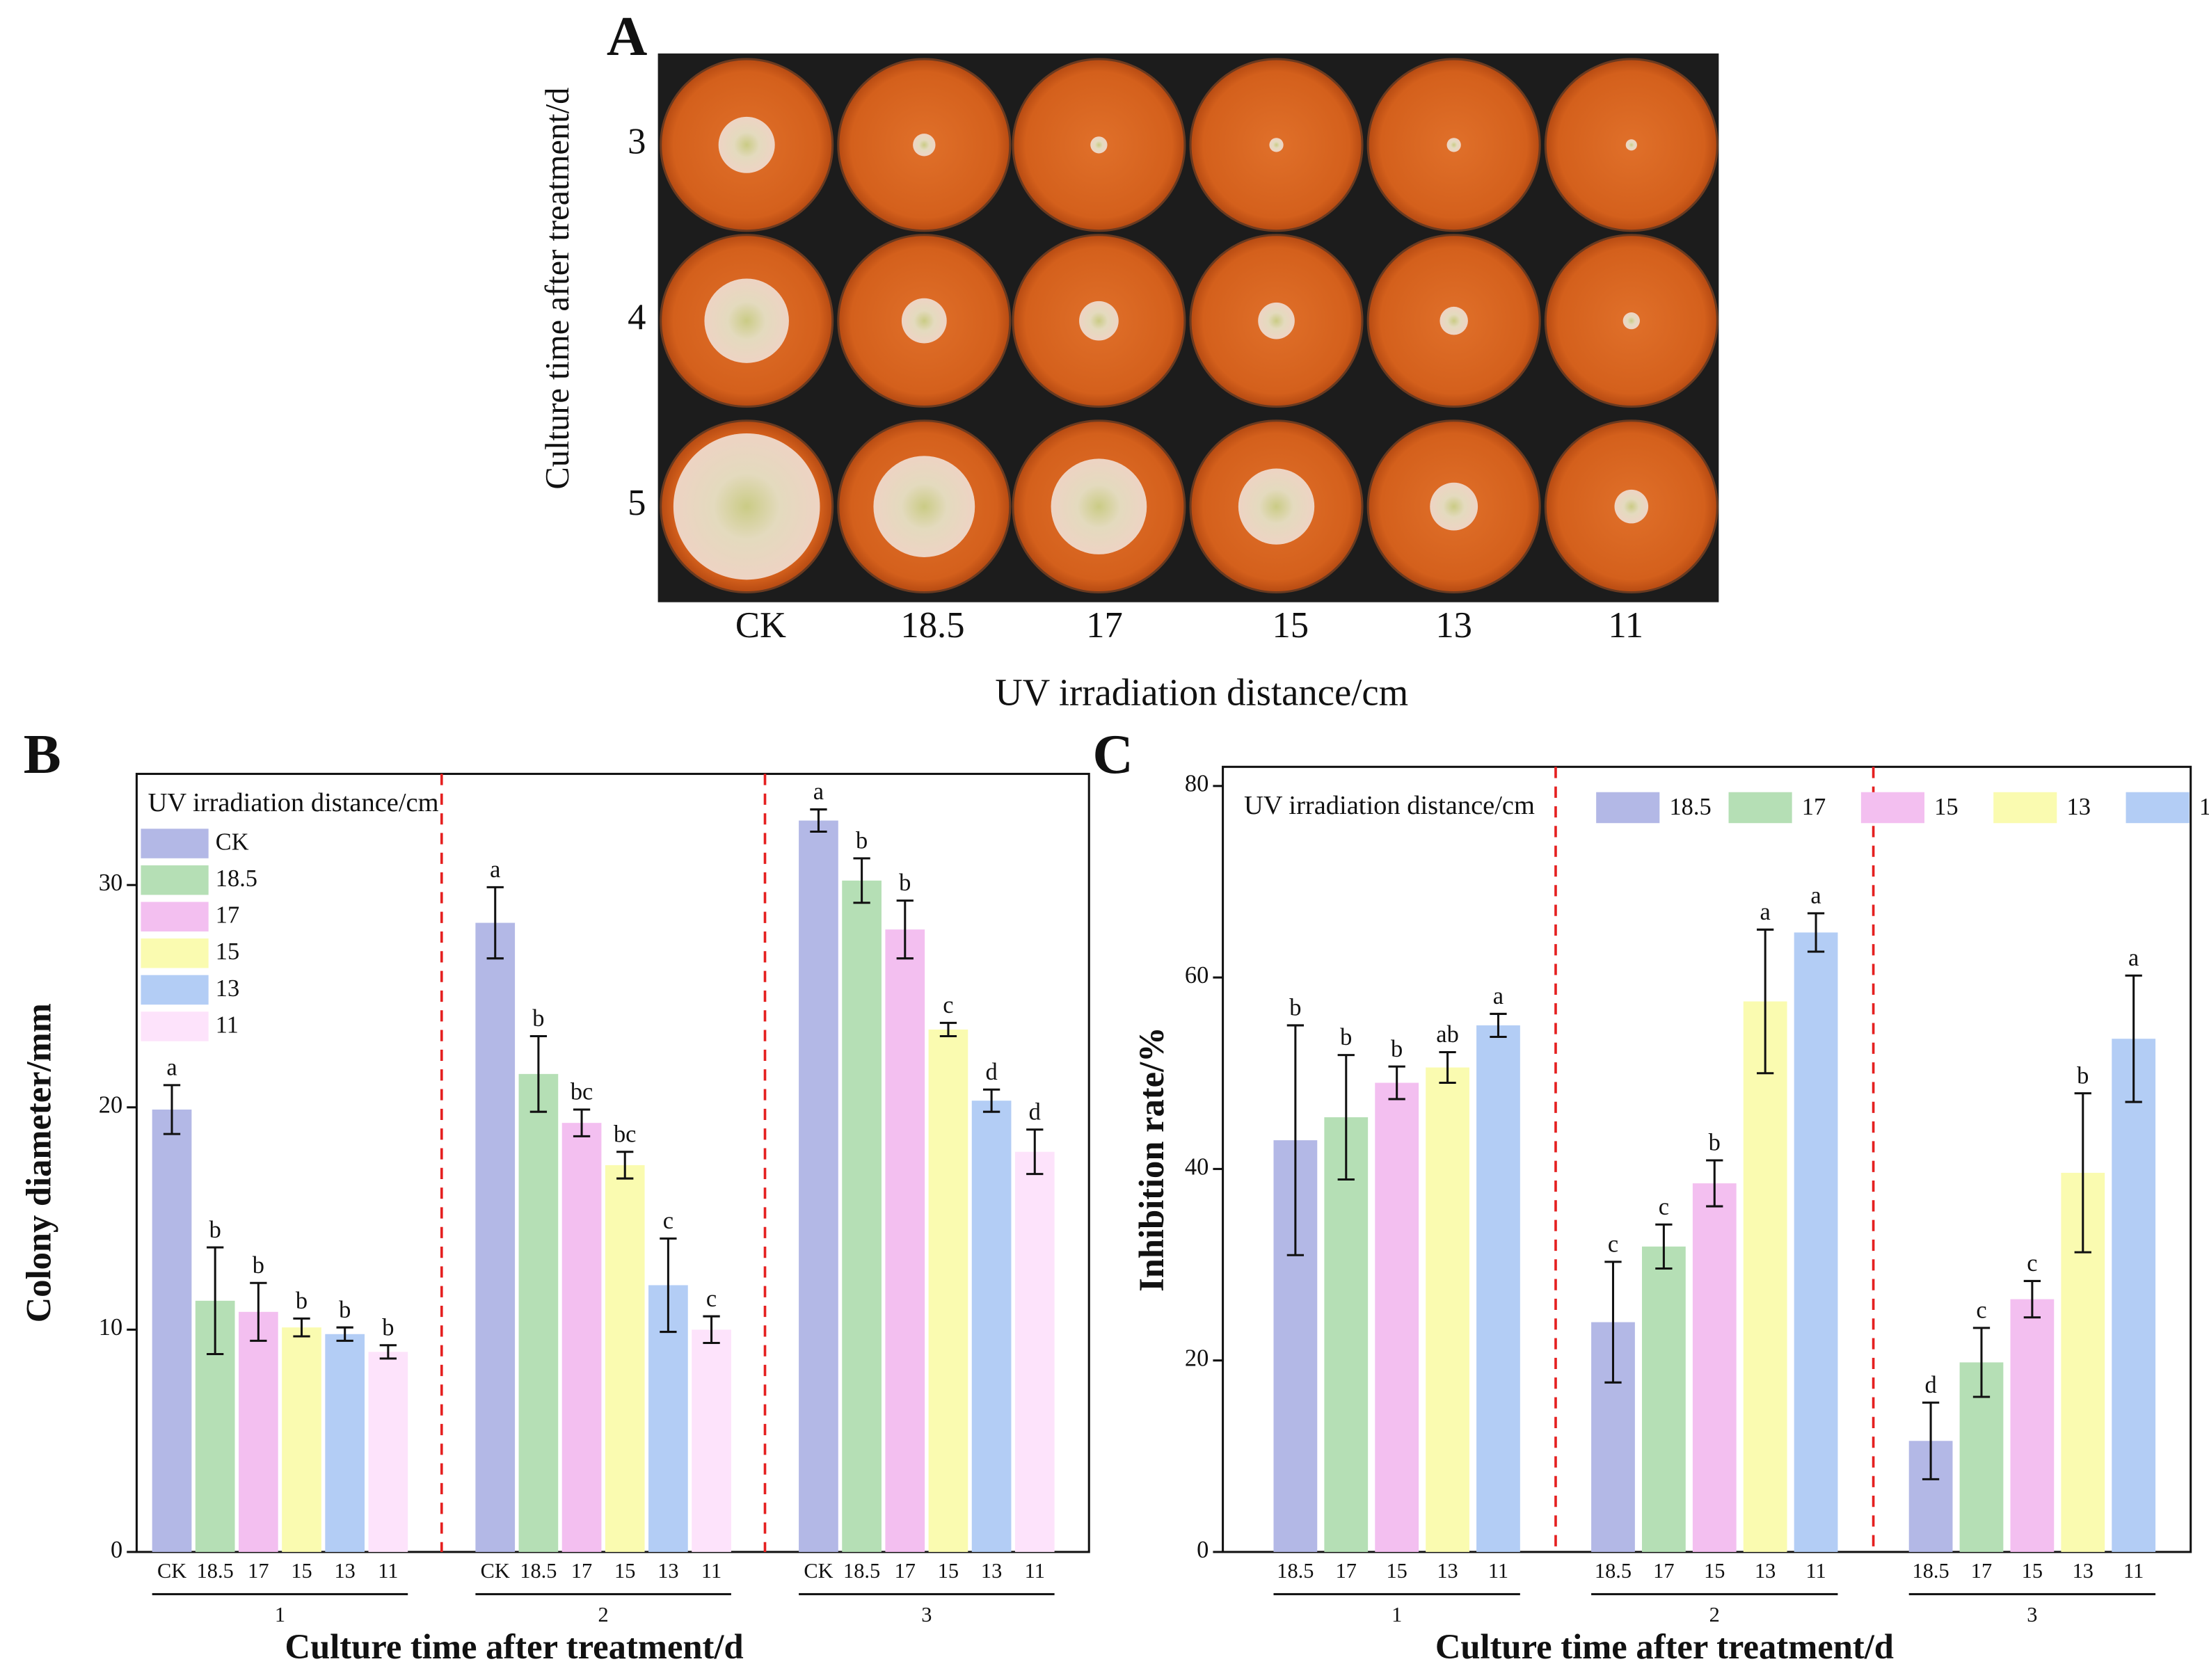 The height and width of the screenshot is (1680, 2209). Describe the element at coordinates (1113, 754) in the screenshot. I see `panel-label: C` at that location.